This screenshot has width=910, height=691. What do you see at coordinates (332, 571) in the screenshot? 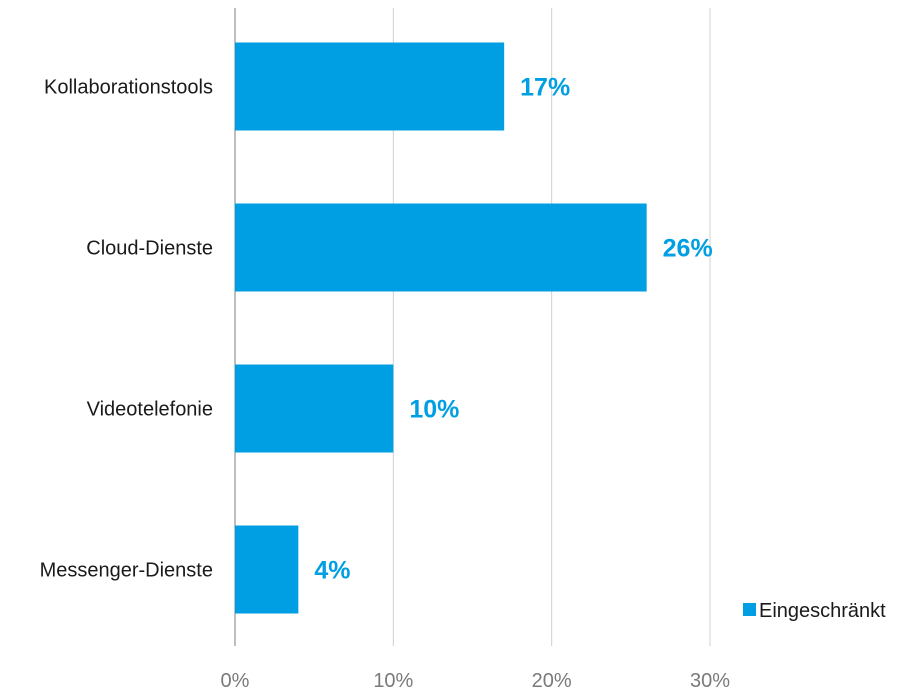
I see `data-label: 4%` at bounding box center [332, 571].